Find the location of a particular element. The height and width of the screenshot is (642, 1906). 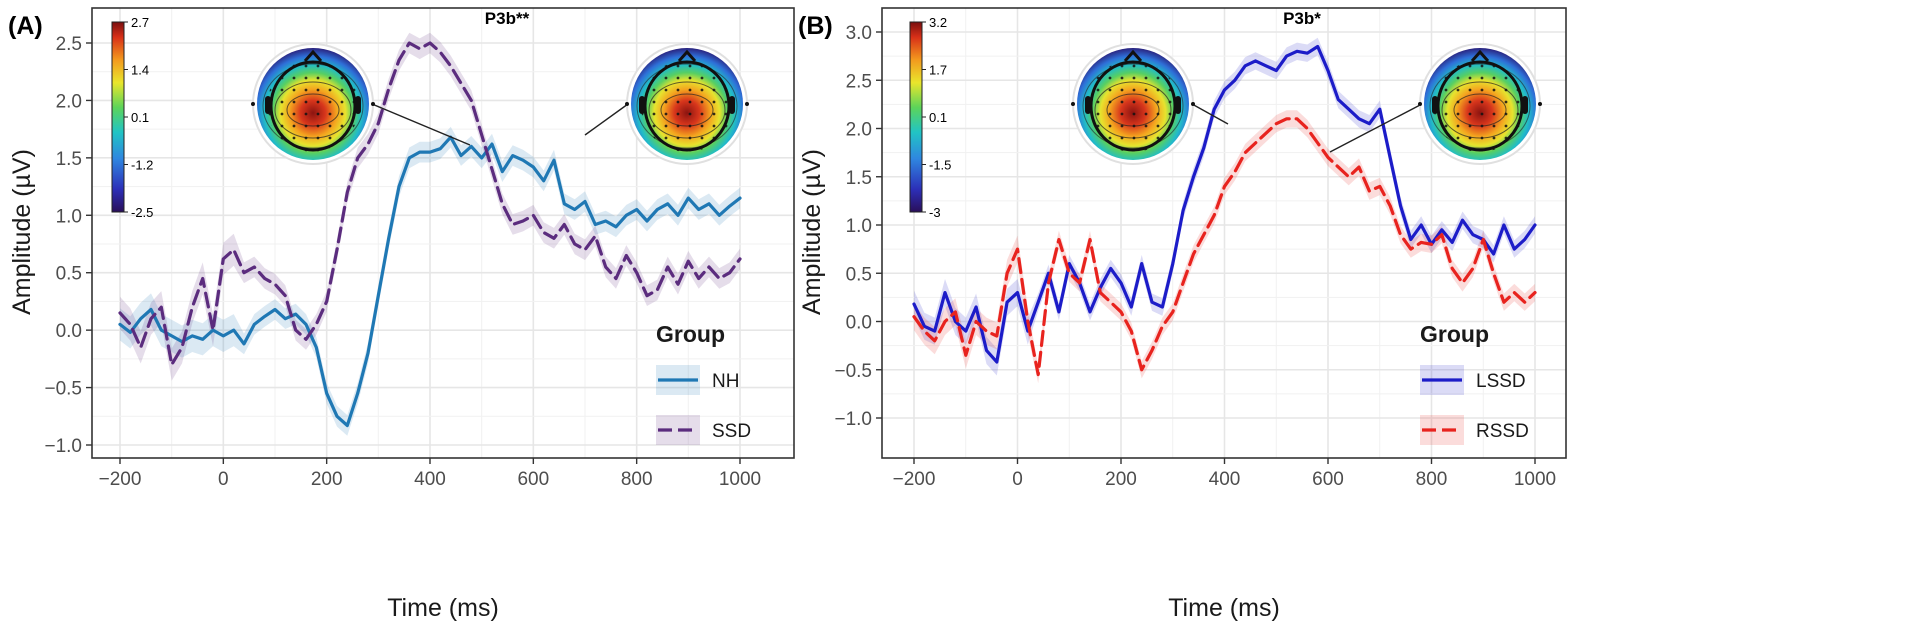

confidence-ribbon-rssd is located at coordinates (1224, 247).